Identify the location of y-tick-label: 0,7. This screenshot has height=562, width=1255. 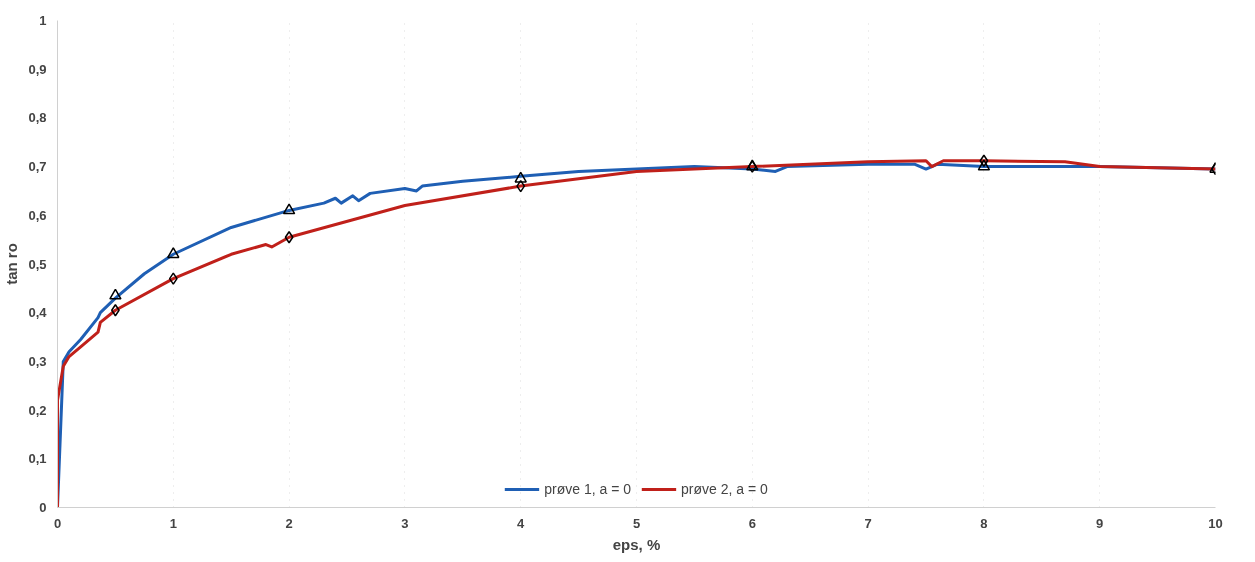
(37, 167).